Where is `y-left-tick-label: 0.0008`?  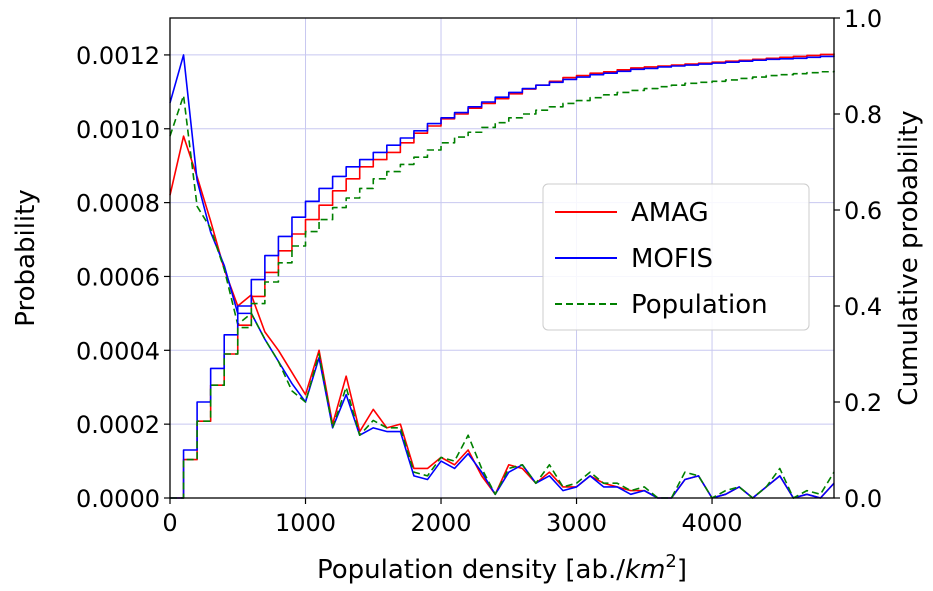 y-left-tick-label: 0.0008 is located at coordinates (118, 204).